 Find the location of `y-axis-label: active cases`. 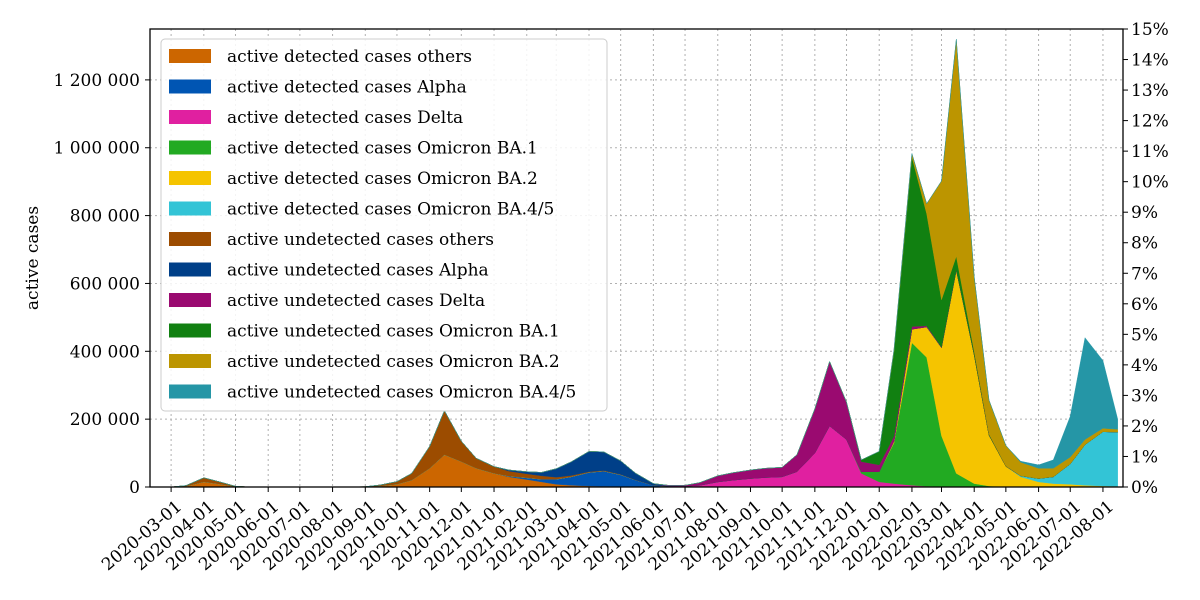

y-axis-label: active cases is located at coordinates (33, 258).